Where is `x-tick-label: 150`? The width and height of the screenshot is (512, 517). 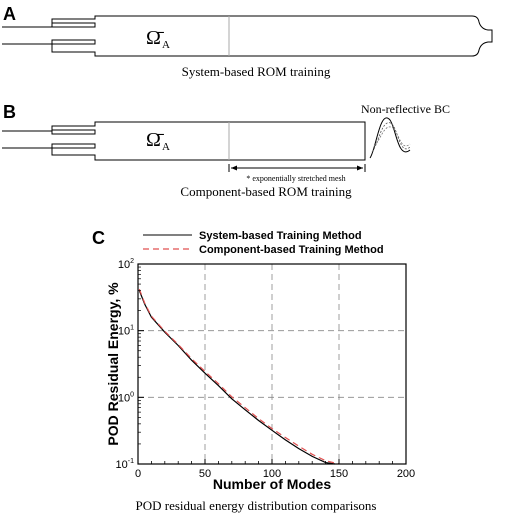 x-tick-label: 150 is located at coordinates (339, 474).